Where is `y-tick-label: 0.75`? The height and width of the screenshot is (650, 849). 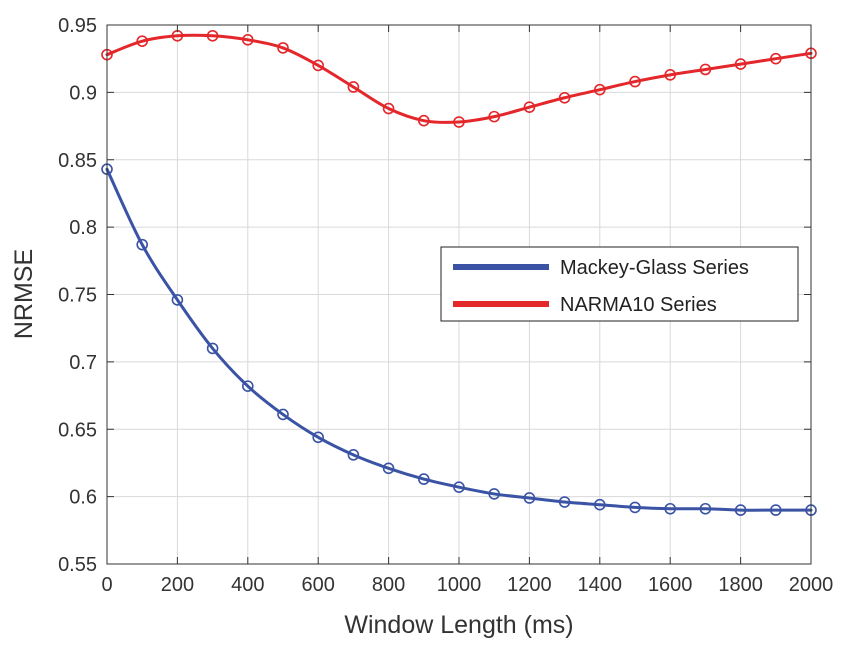 y-tick-label: 0.75 is located at coordinates (77, 296).